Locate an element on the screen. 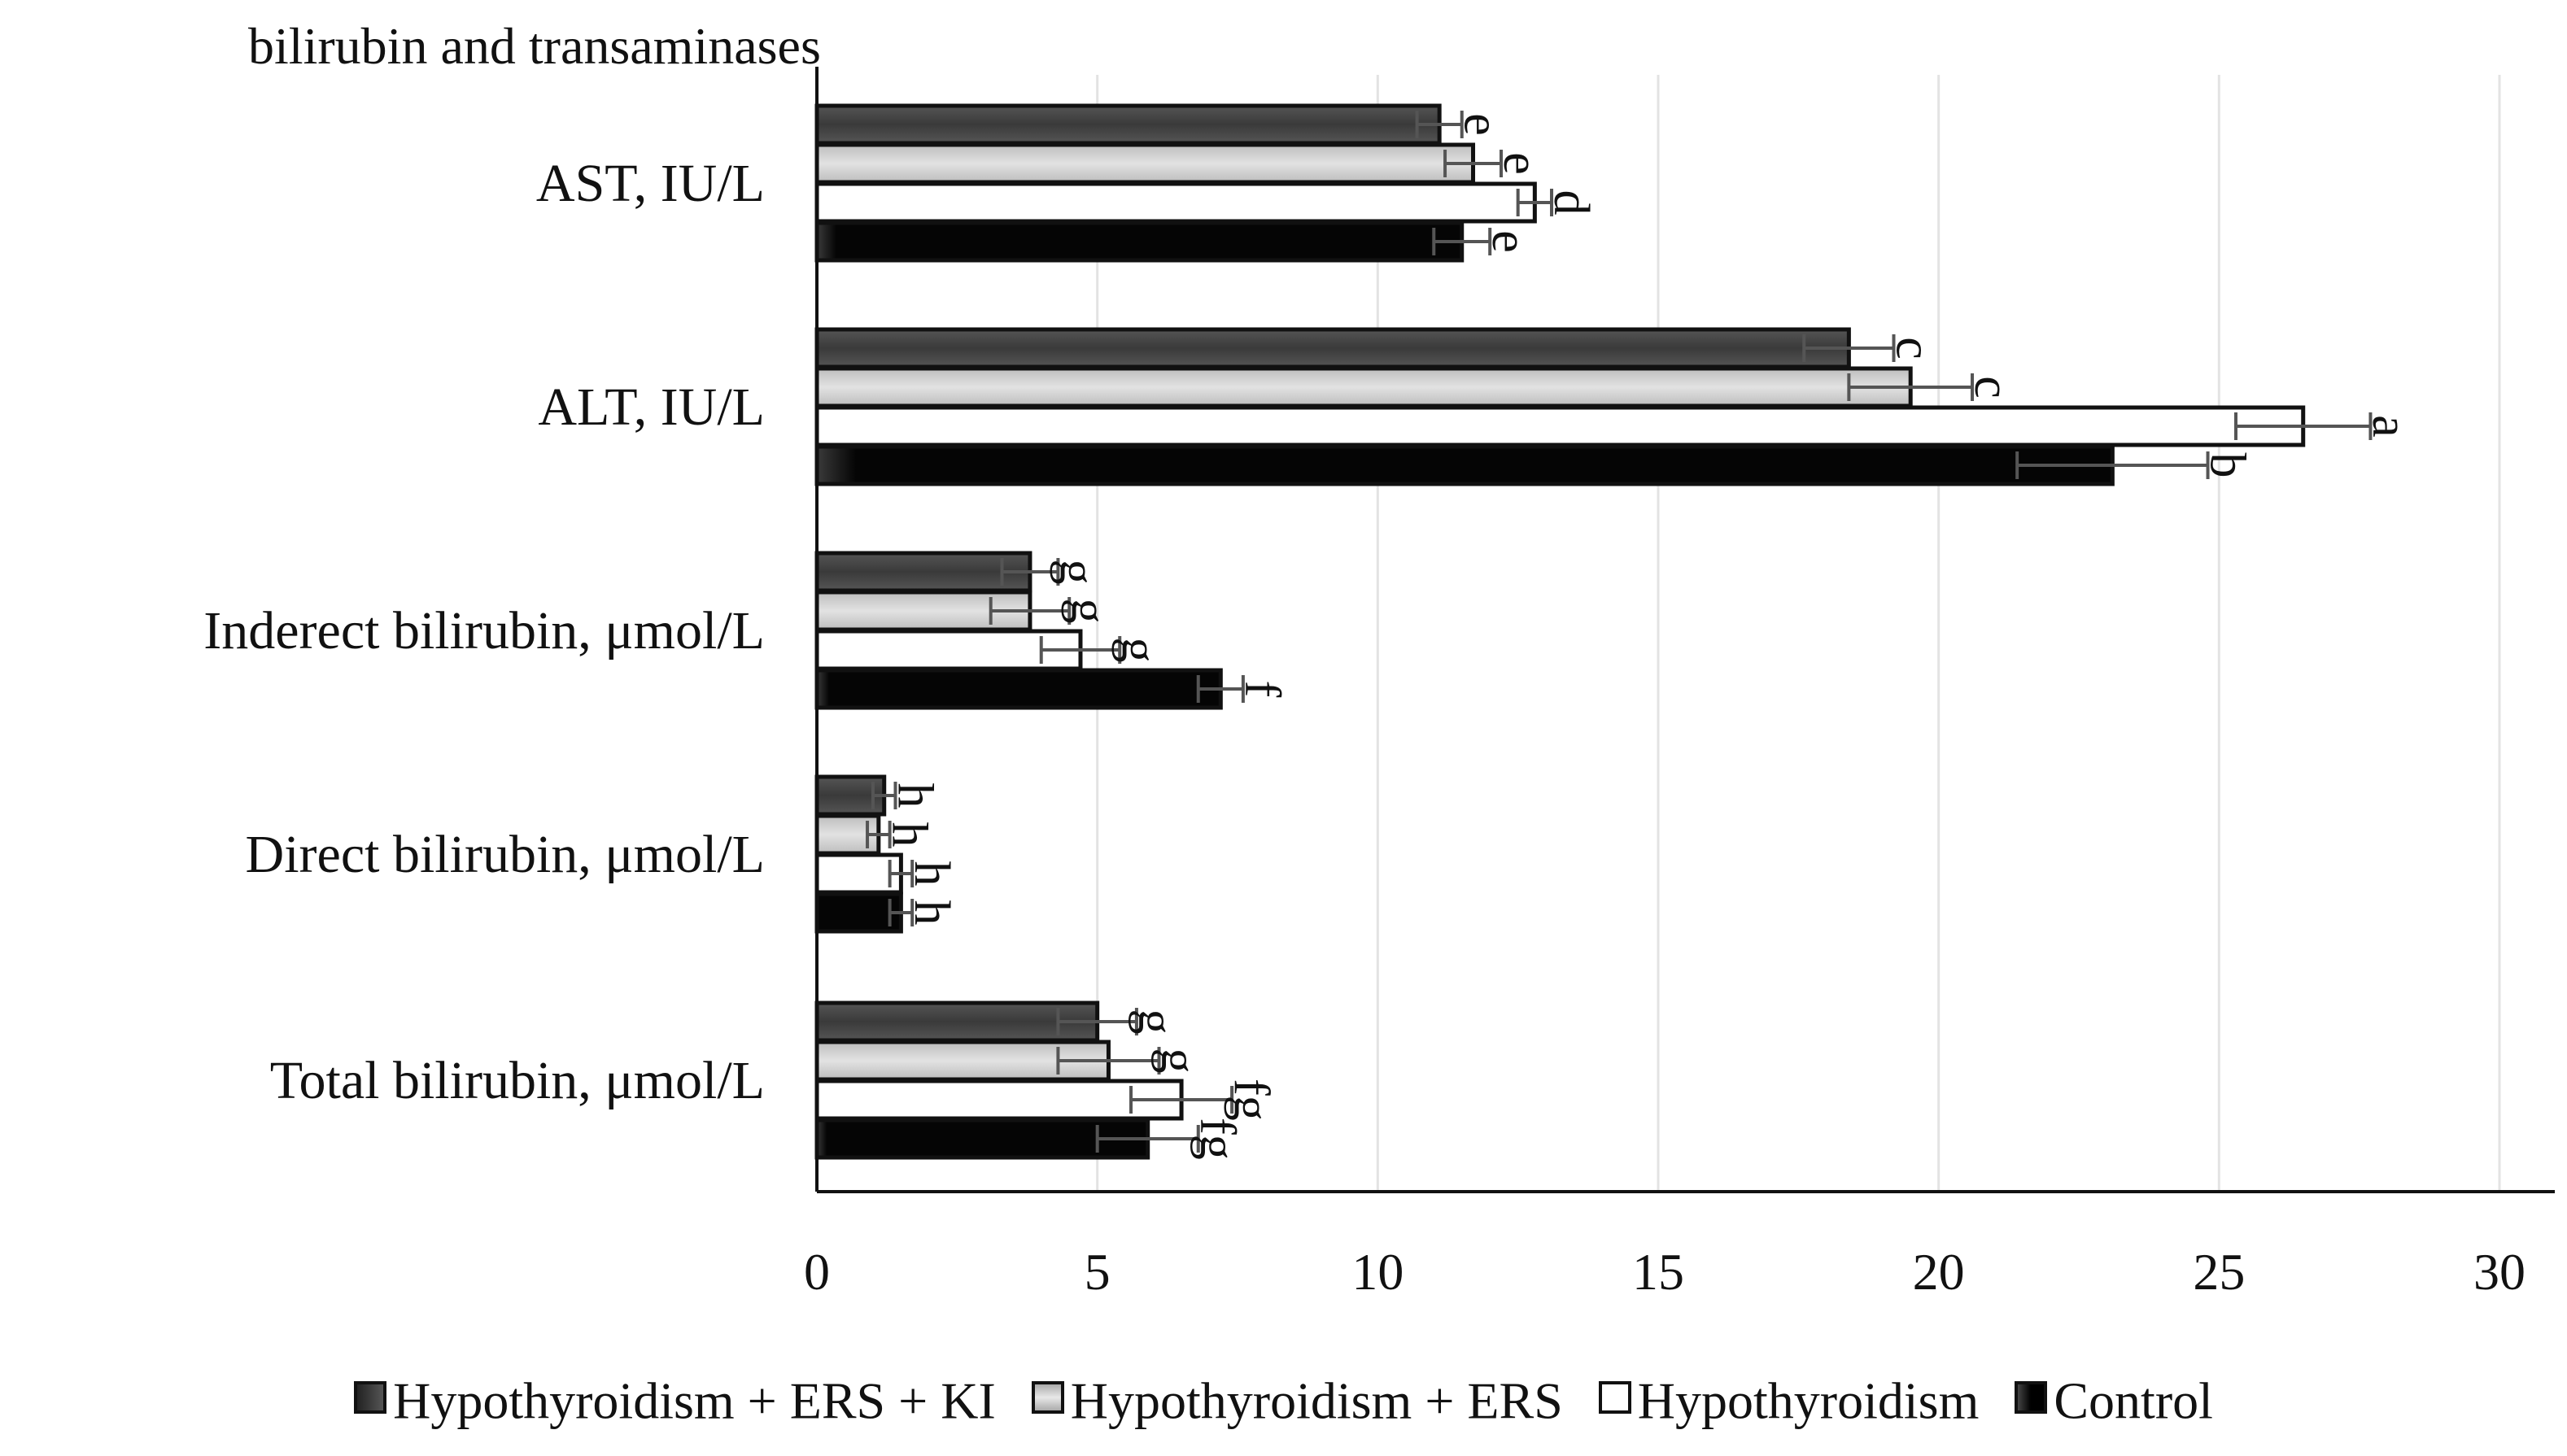 The height and width of the screenshot is (1456, 2567). x-tick-labels: 0 5 10 15 20 25 30 is located at coordinates (1665, 1272).